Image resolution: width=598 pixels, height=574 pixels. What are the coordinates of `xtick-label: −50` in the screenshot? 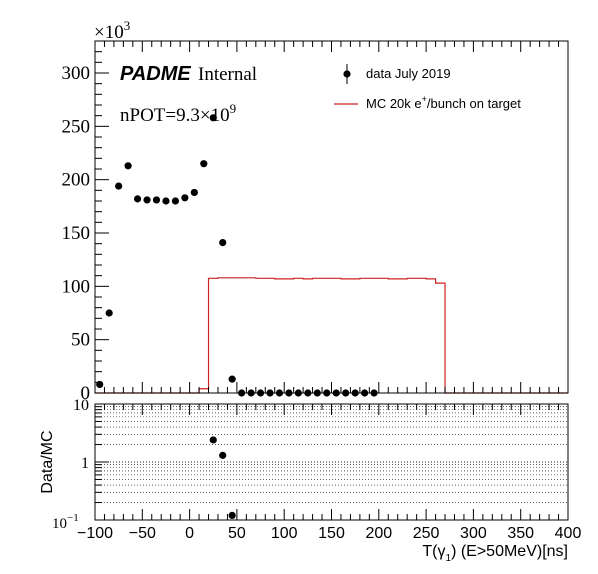 It's located at (142, 533).